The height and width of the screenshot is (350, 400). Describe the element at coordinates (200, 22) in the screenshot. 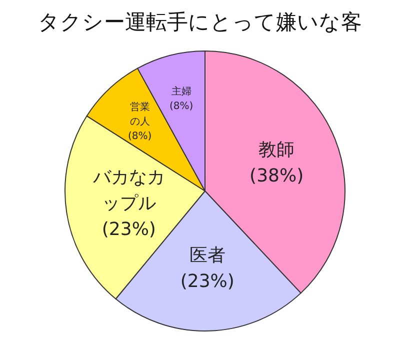

I see `chart-title: タクシー運転手にとって嫌いな客` at that location.